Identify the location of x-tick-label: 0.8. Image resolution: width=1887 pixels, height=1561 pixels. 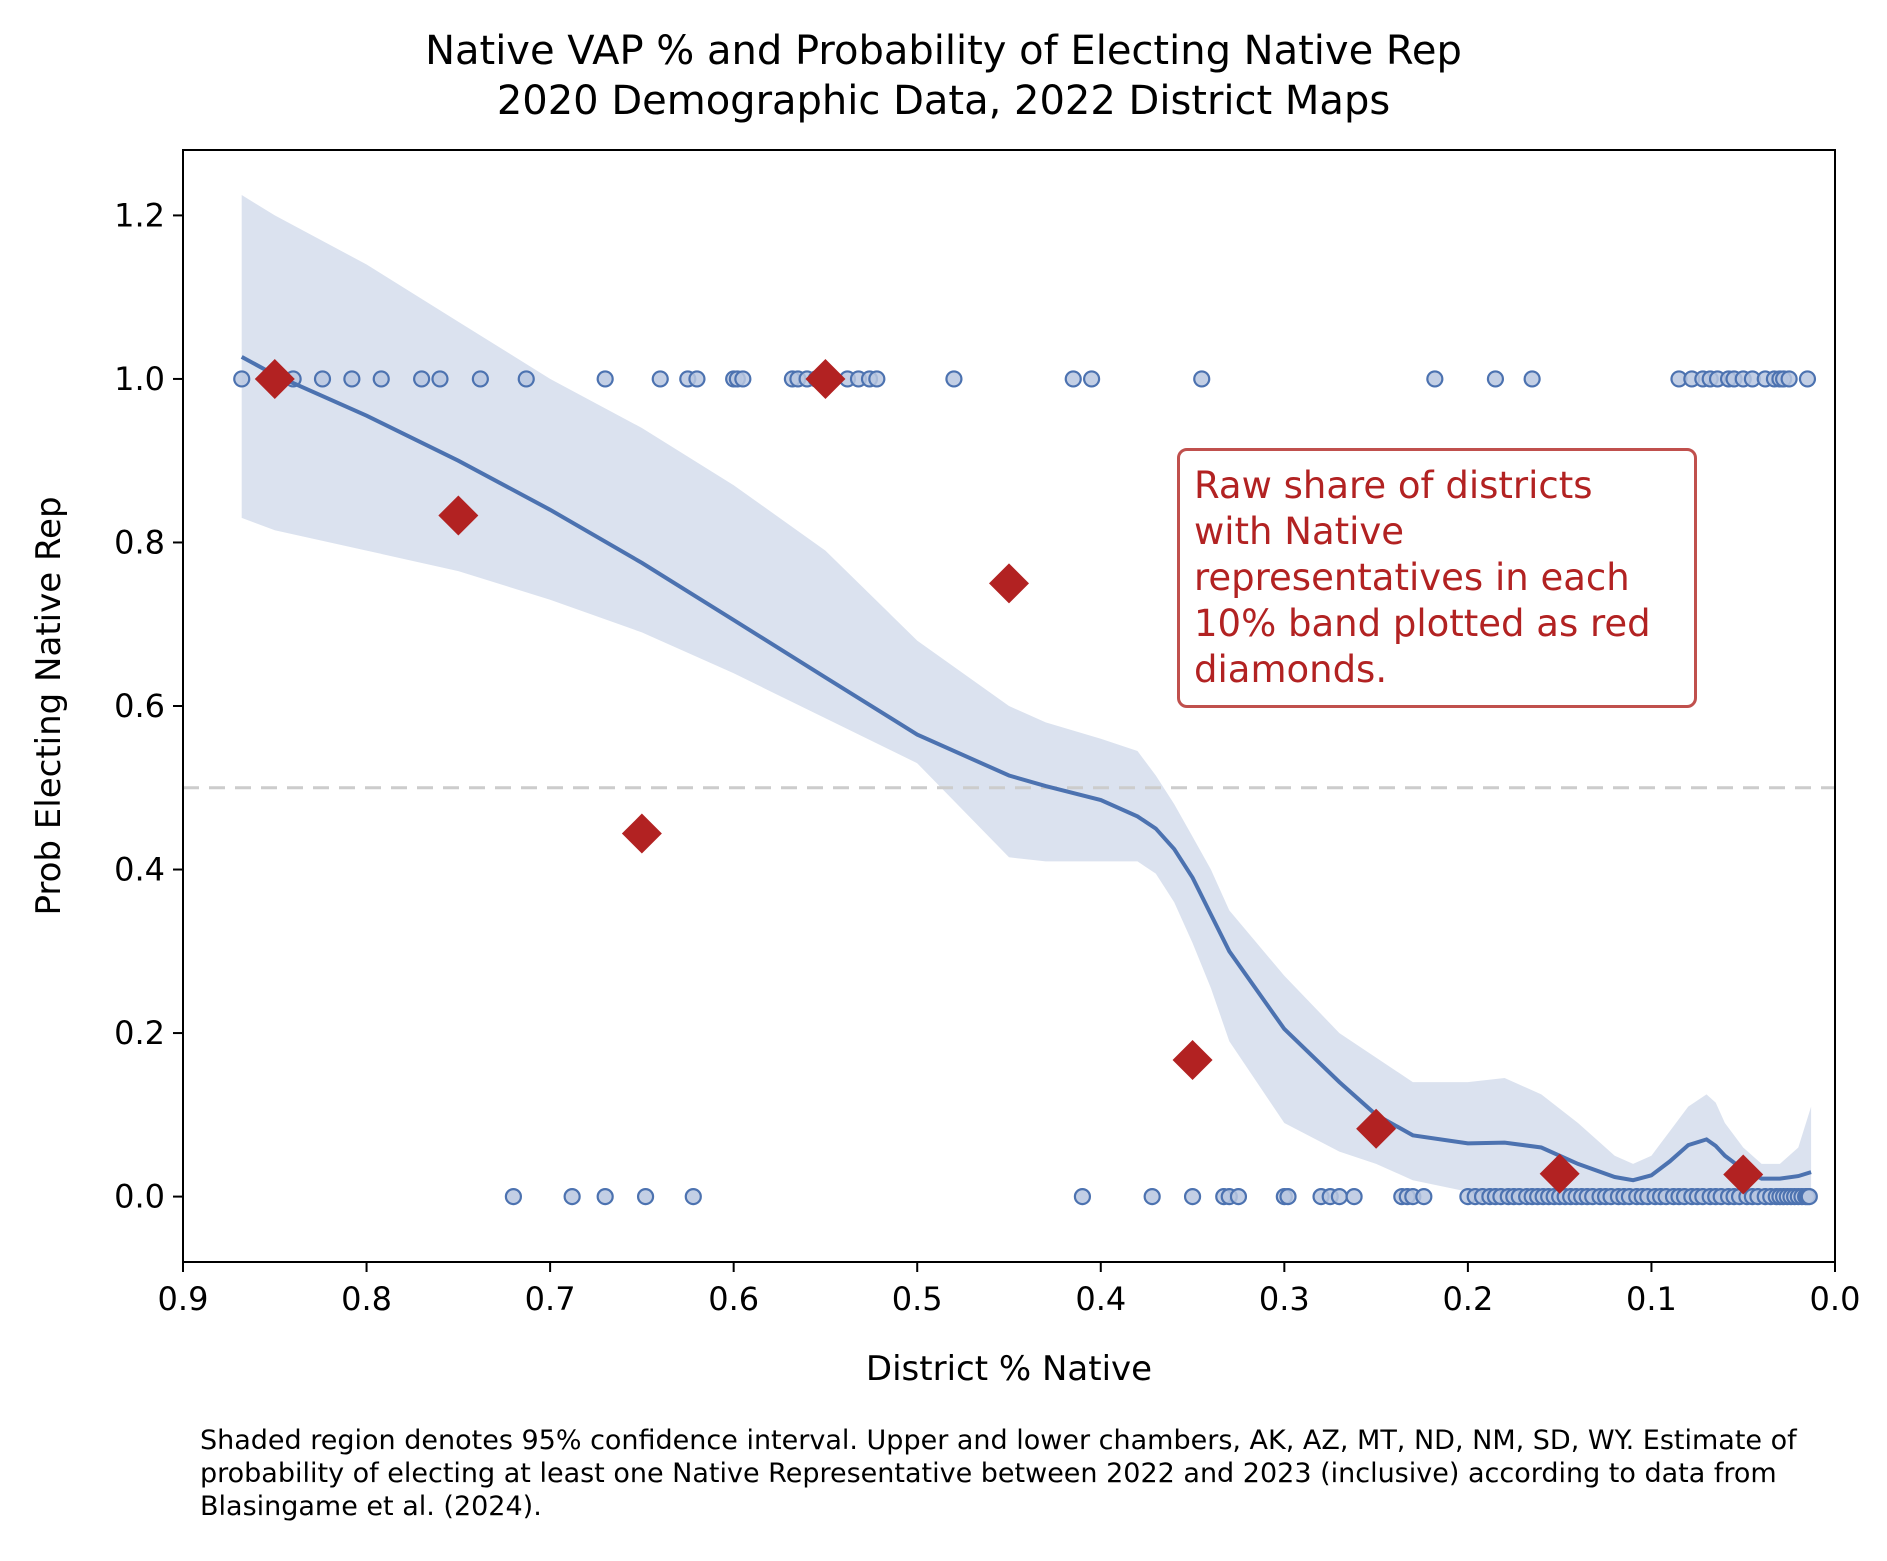
(366, 1299).